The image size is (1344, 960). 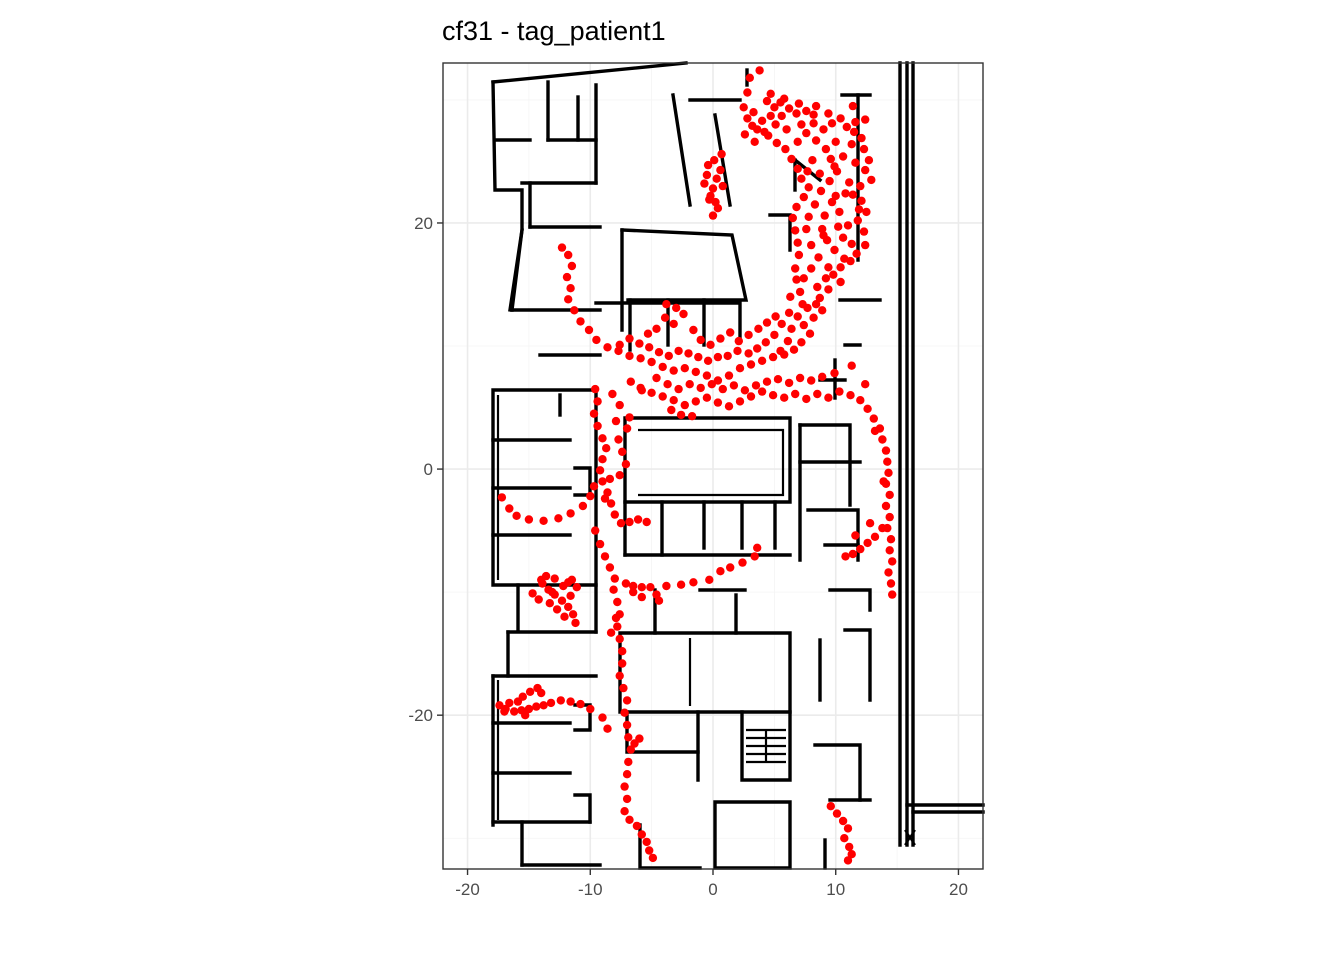 I want to click on y-tick-label: 20, so click(x=423, y=223).